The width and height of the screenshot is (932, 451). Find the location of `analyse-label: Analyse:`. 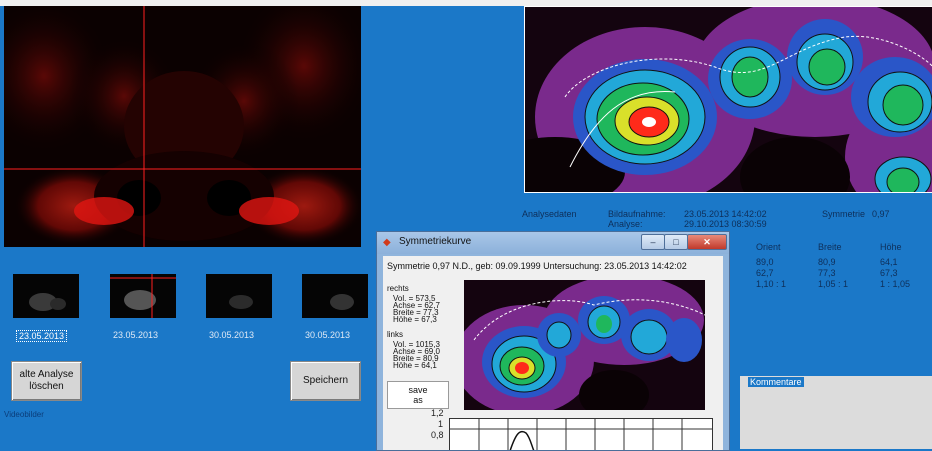

analyse-label: Analyse: is located at coordinates (625, 224).